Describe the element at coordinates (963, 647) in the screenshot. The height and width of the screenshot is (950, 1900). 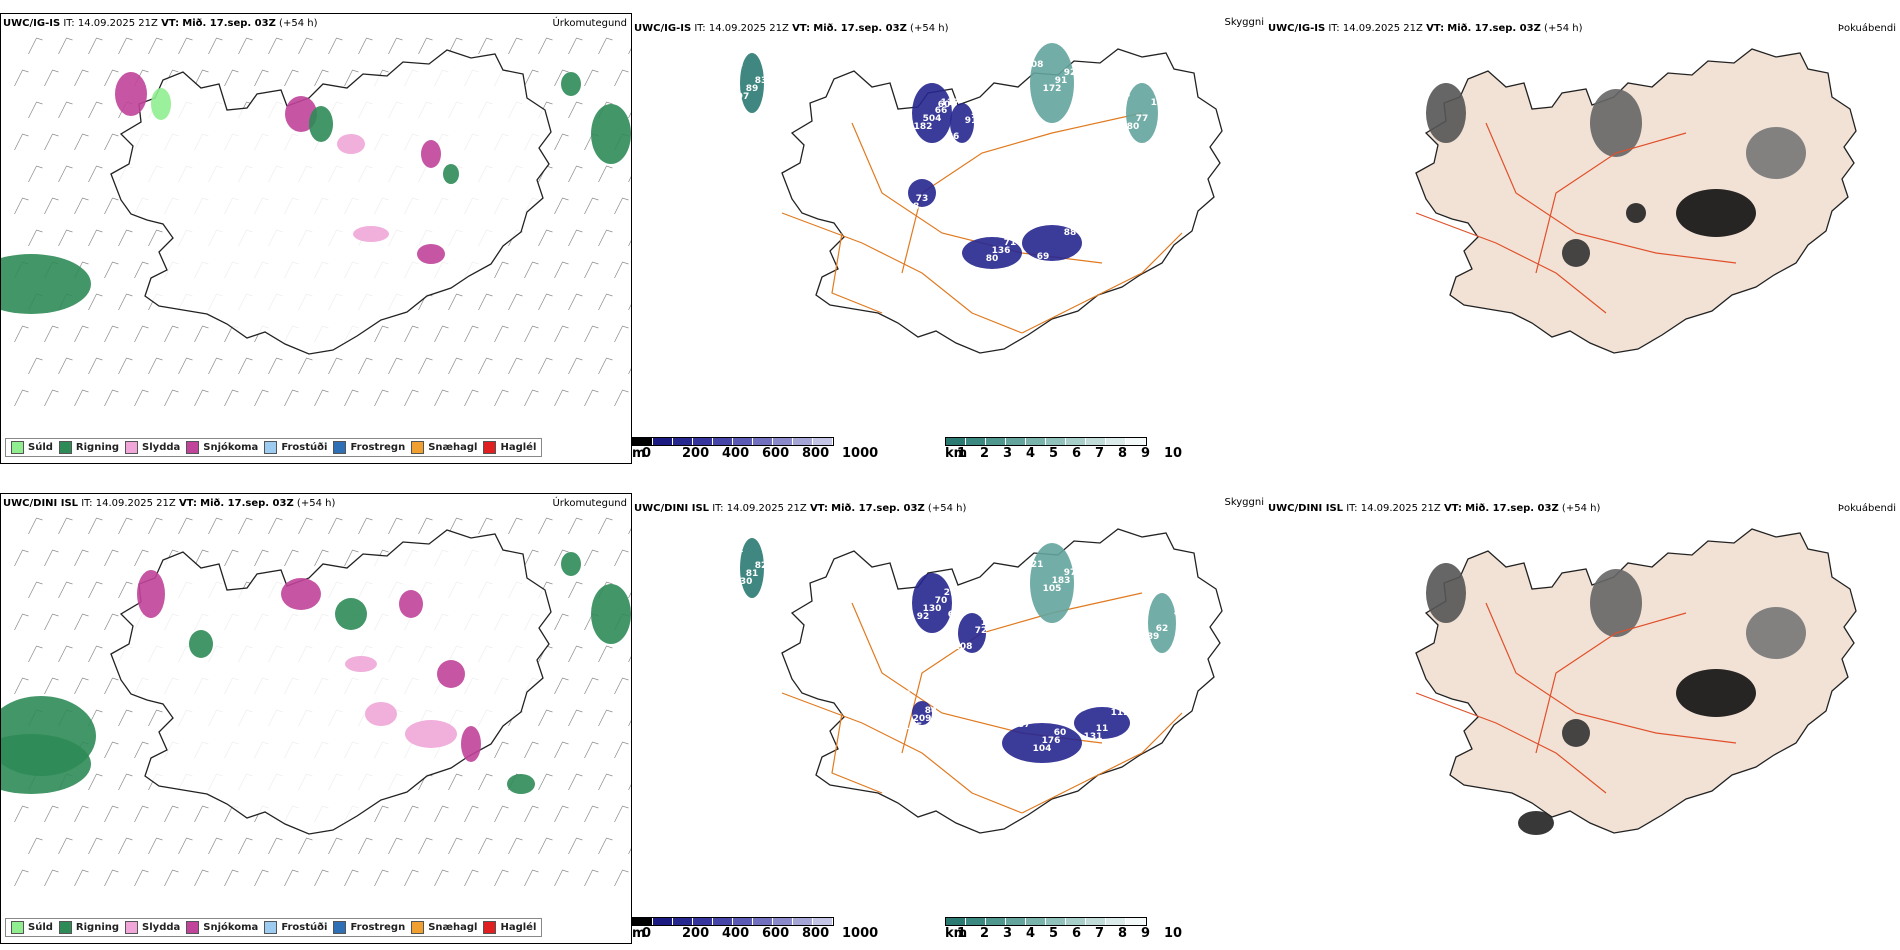
I see `visibility-value-label: 108` at that location.